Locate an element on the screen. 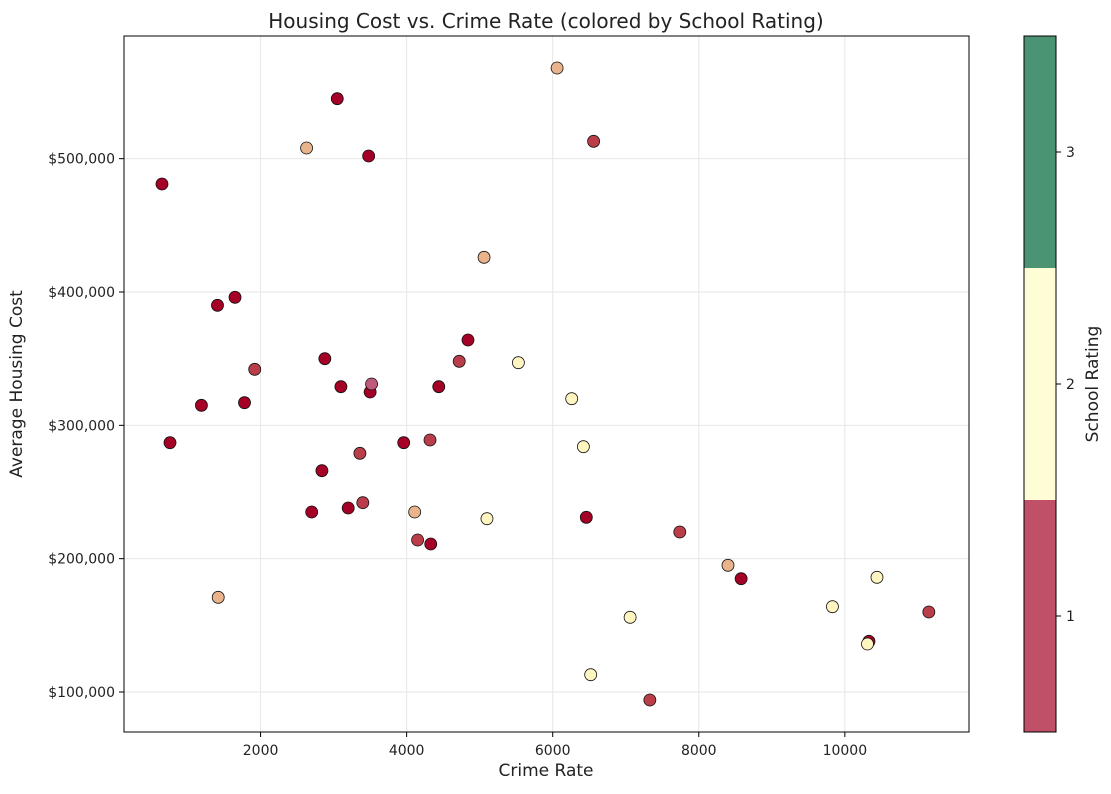 The image size is (1111, 794). colorbar-tick-label: 1 is located at coordinates (1070, 617).